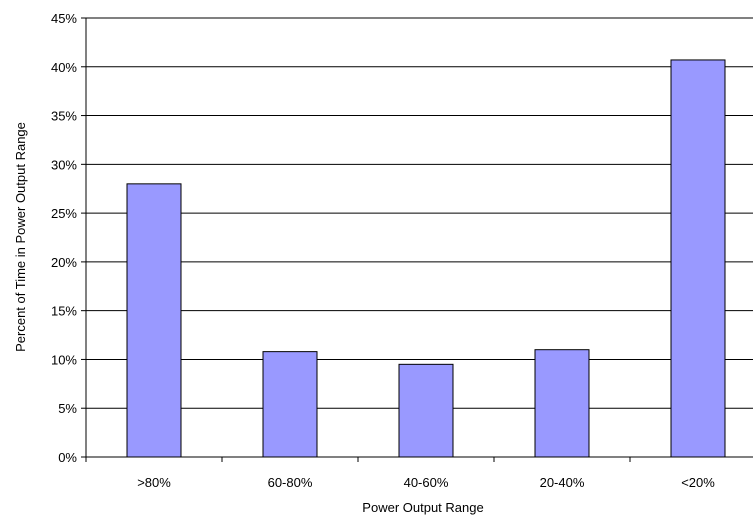 This screenshot has height=519, width=753. I want to click on y-tick-label: 0%, so click(67, 457).